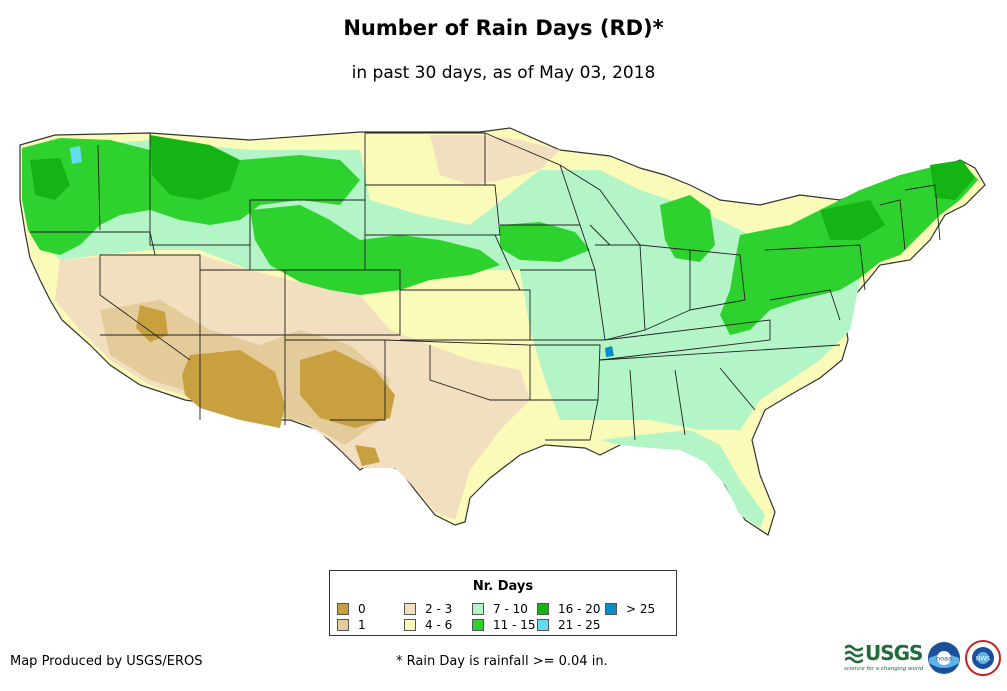 Image resolution: width=1007 pixels, height=691 pixels. Describe the element at coordinates (854, 654) in the screenshot. I see `usgs-logo-icon` at that location.